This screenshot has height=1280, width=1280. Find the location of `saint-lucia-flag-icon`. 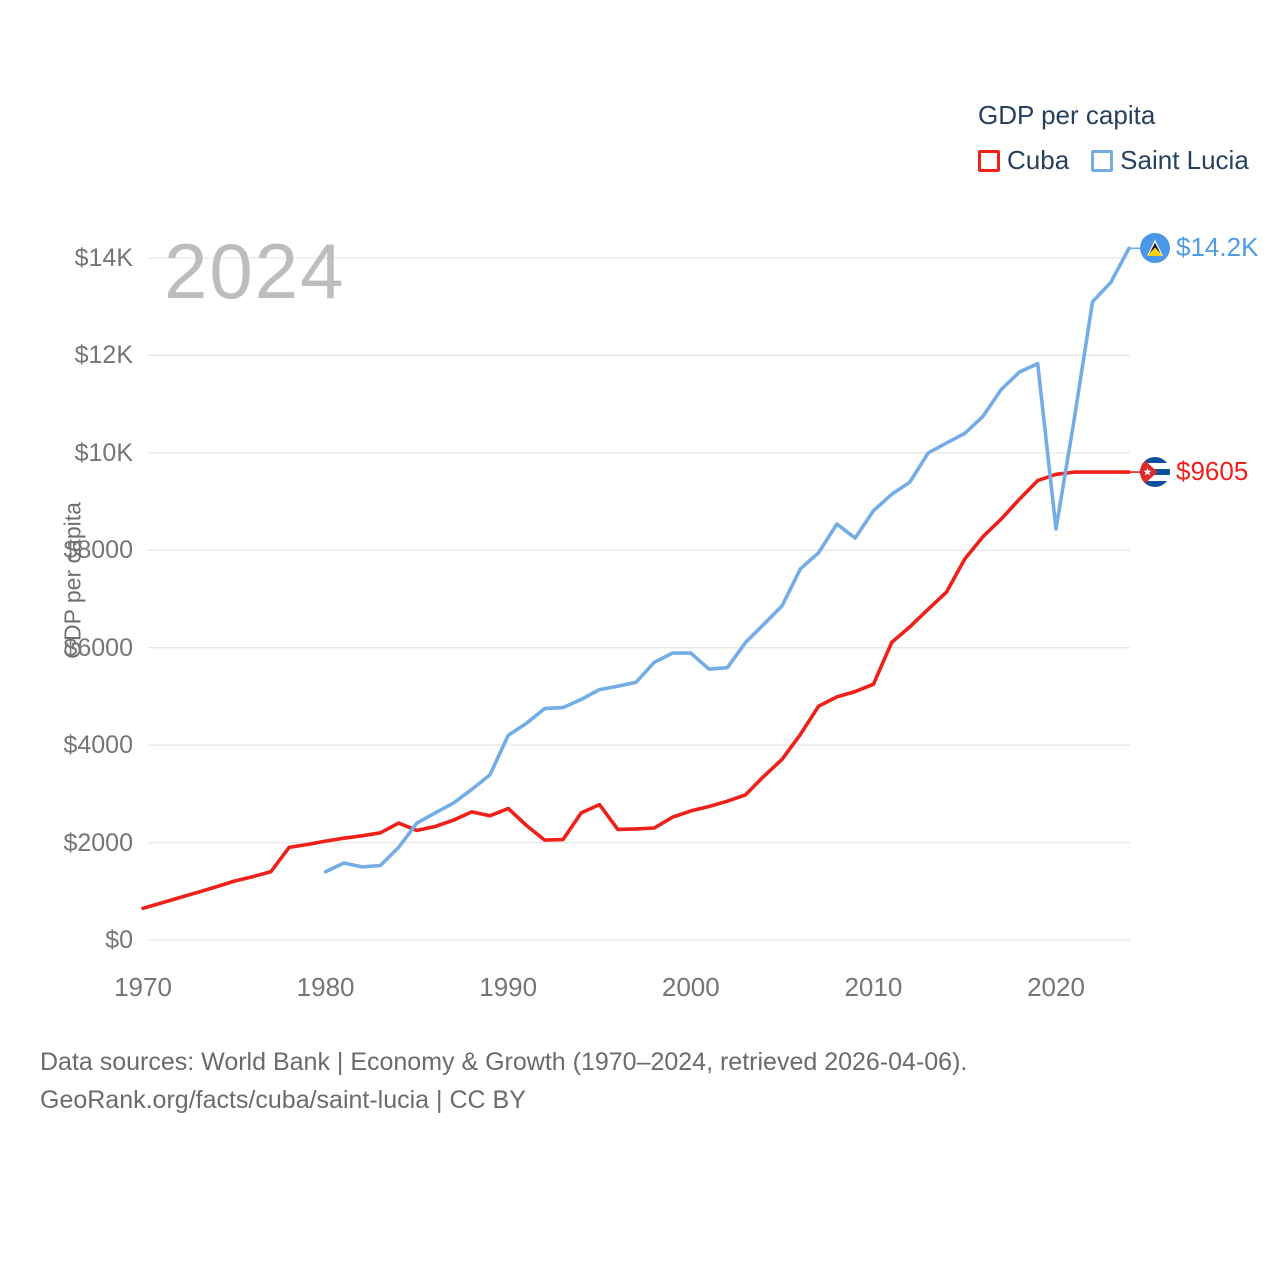

saint-lucia-flag-icon is located at coordinates (1155, 248).